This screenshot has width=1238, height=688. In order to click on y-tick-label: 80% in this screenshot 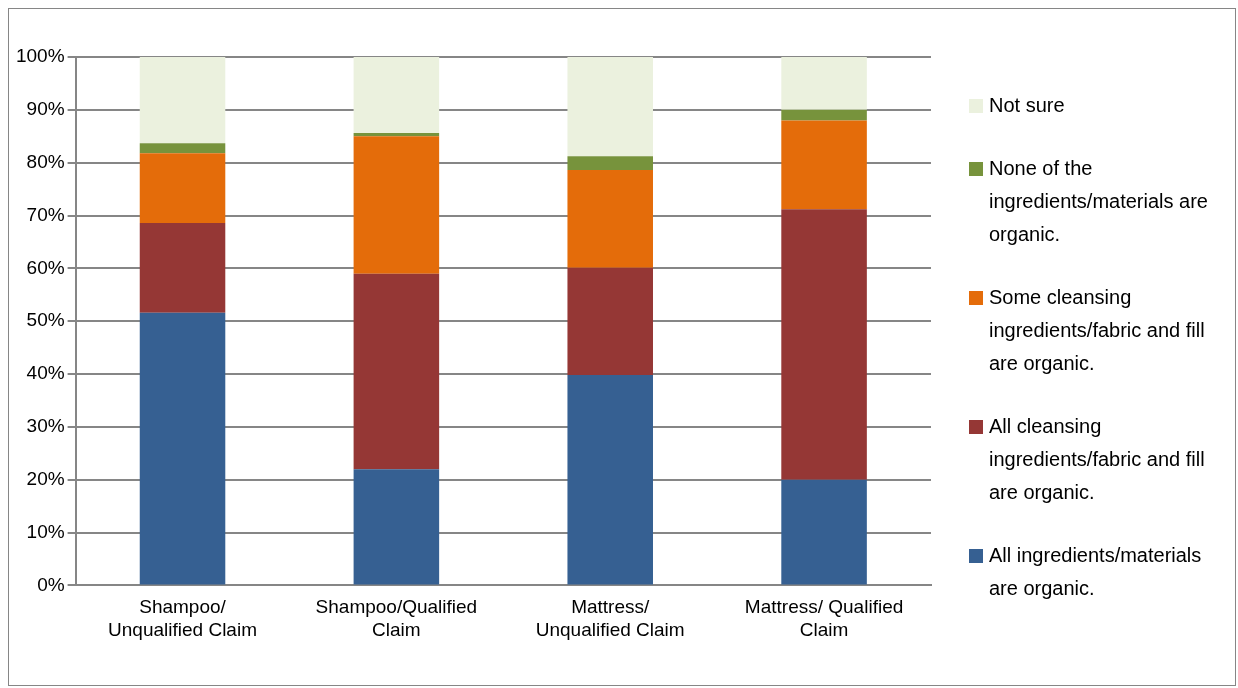, I will do `click(45, 161)`.